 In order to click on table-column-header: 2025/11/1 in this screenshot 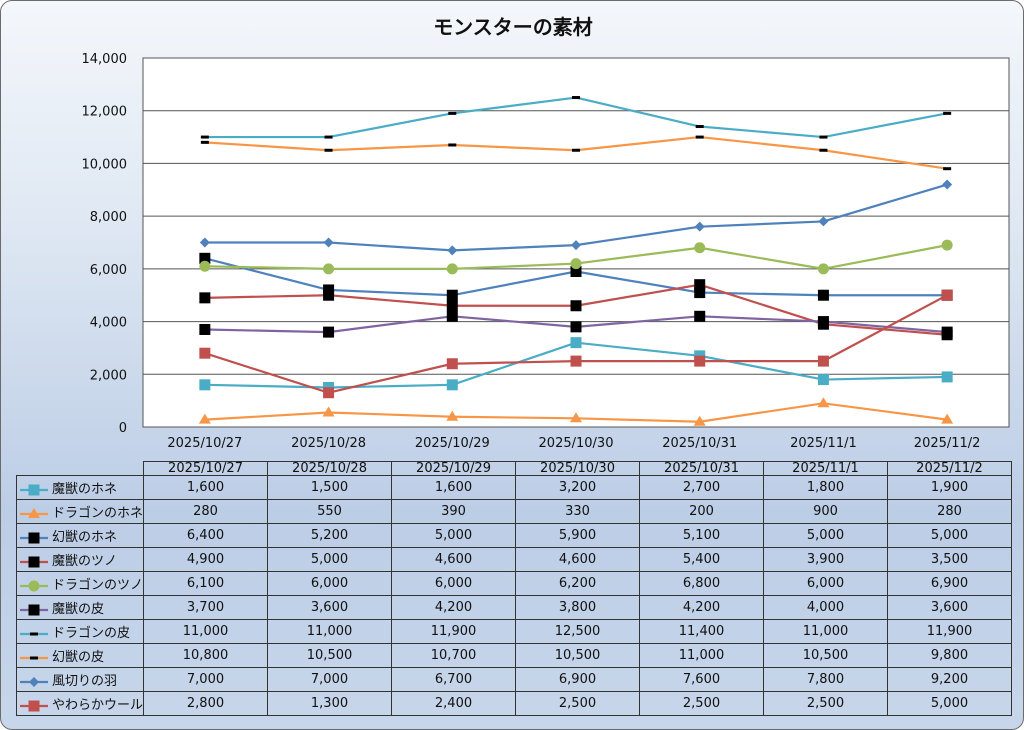, I will do `click(826, 468)`.